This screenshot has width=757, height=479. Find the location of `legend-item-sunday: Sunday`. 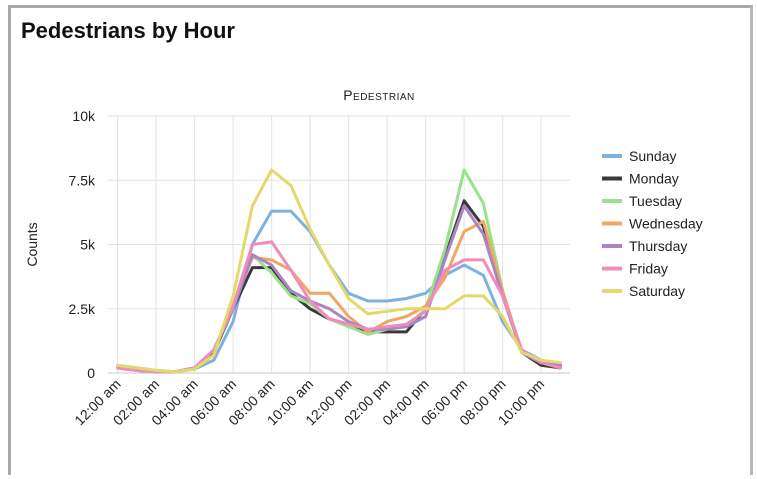

legend-item-sunday: Sunday is located at coordinates (639, 156).